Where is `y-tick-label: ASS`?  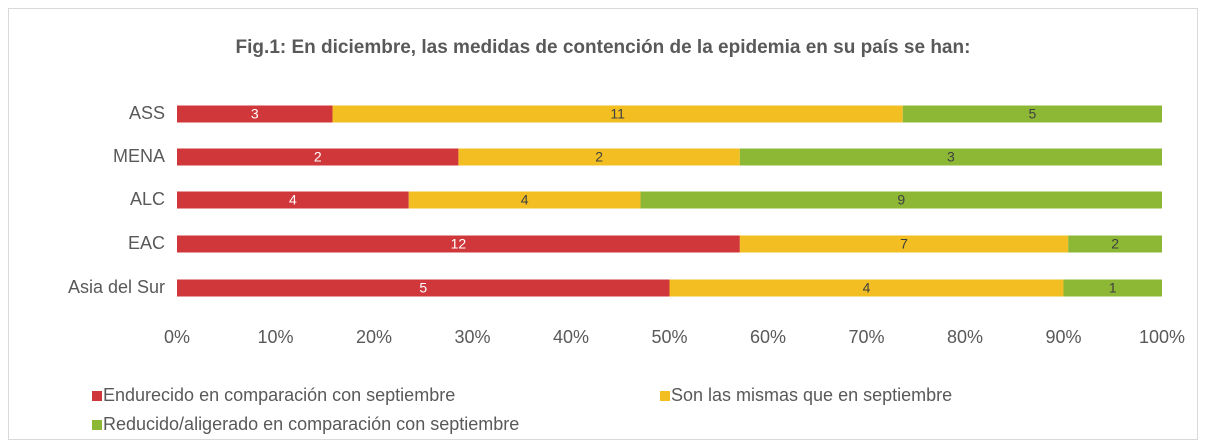 y-tick-label: ASS is located at coordinates (147, 113).